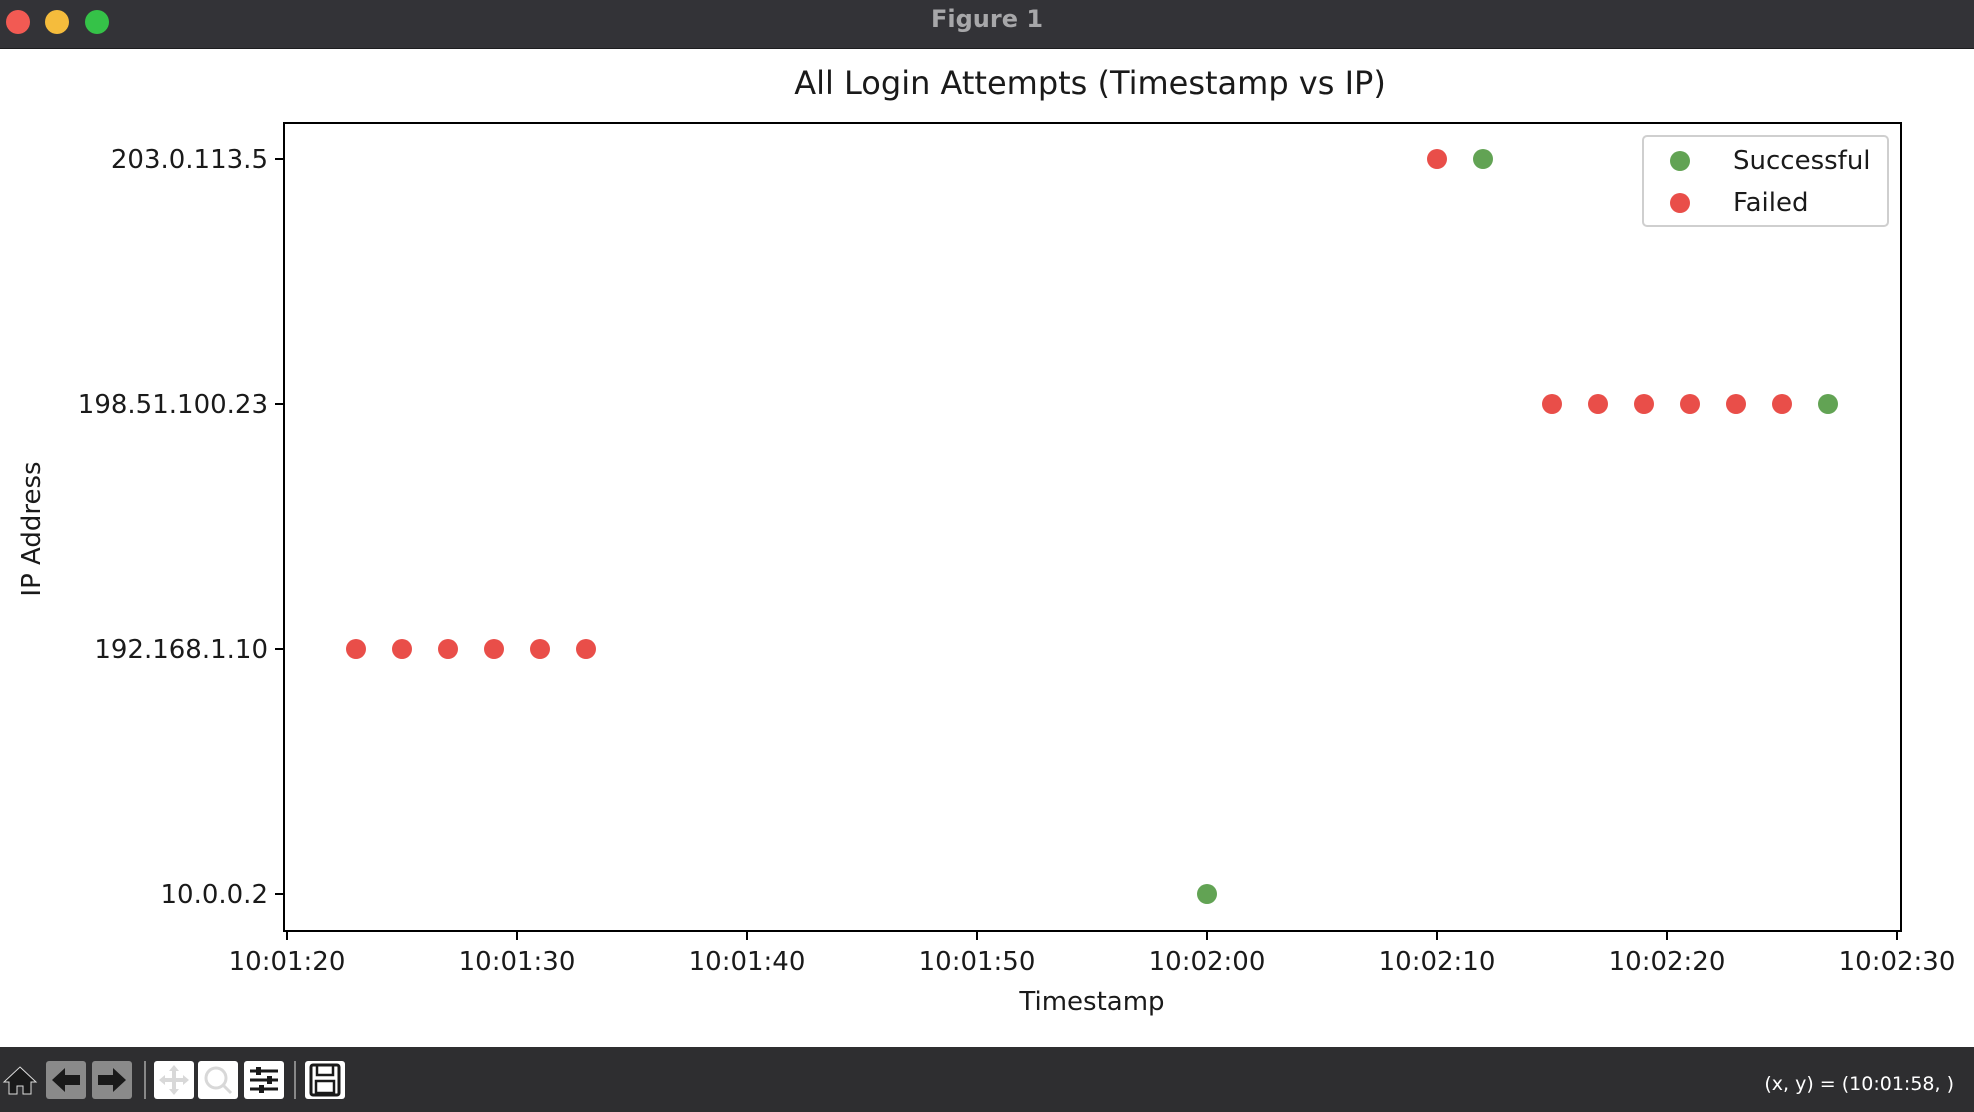 The height and width of the screenshot is (1112, 1974). Describe the element at coordinates (97, 22) in the screenshot. I see `zoom-window-button` at that location.